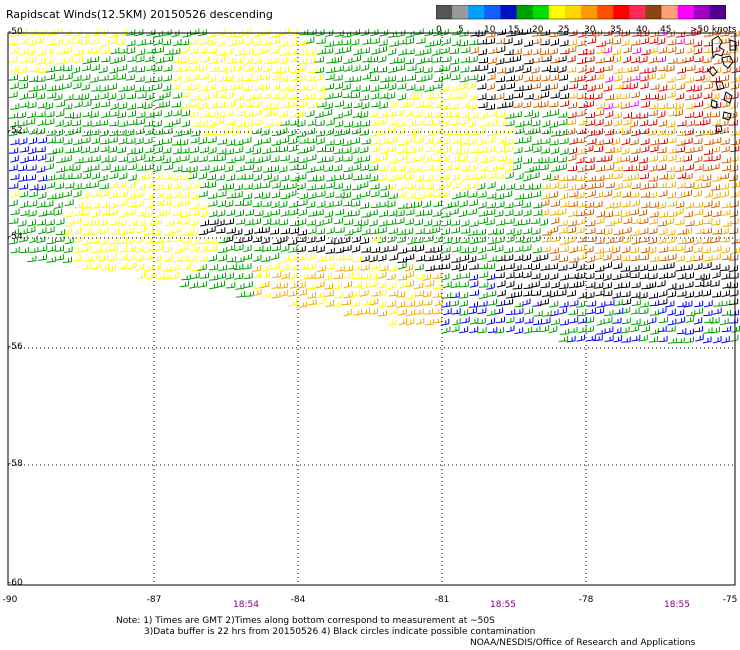 This screenshot has height=650, width=740. I want to click on colorbar-label: 35, so click(616, 30).